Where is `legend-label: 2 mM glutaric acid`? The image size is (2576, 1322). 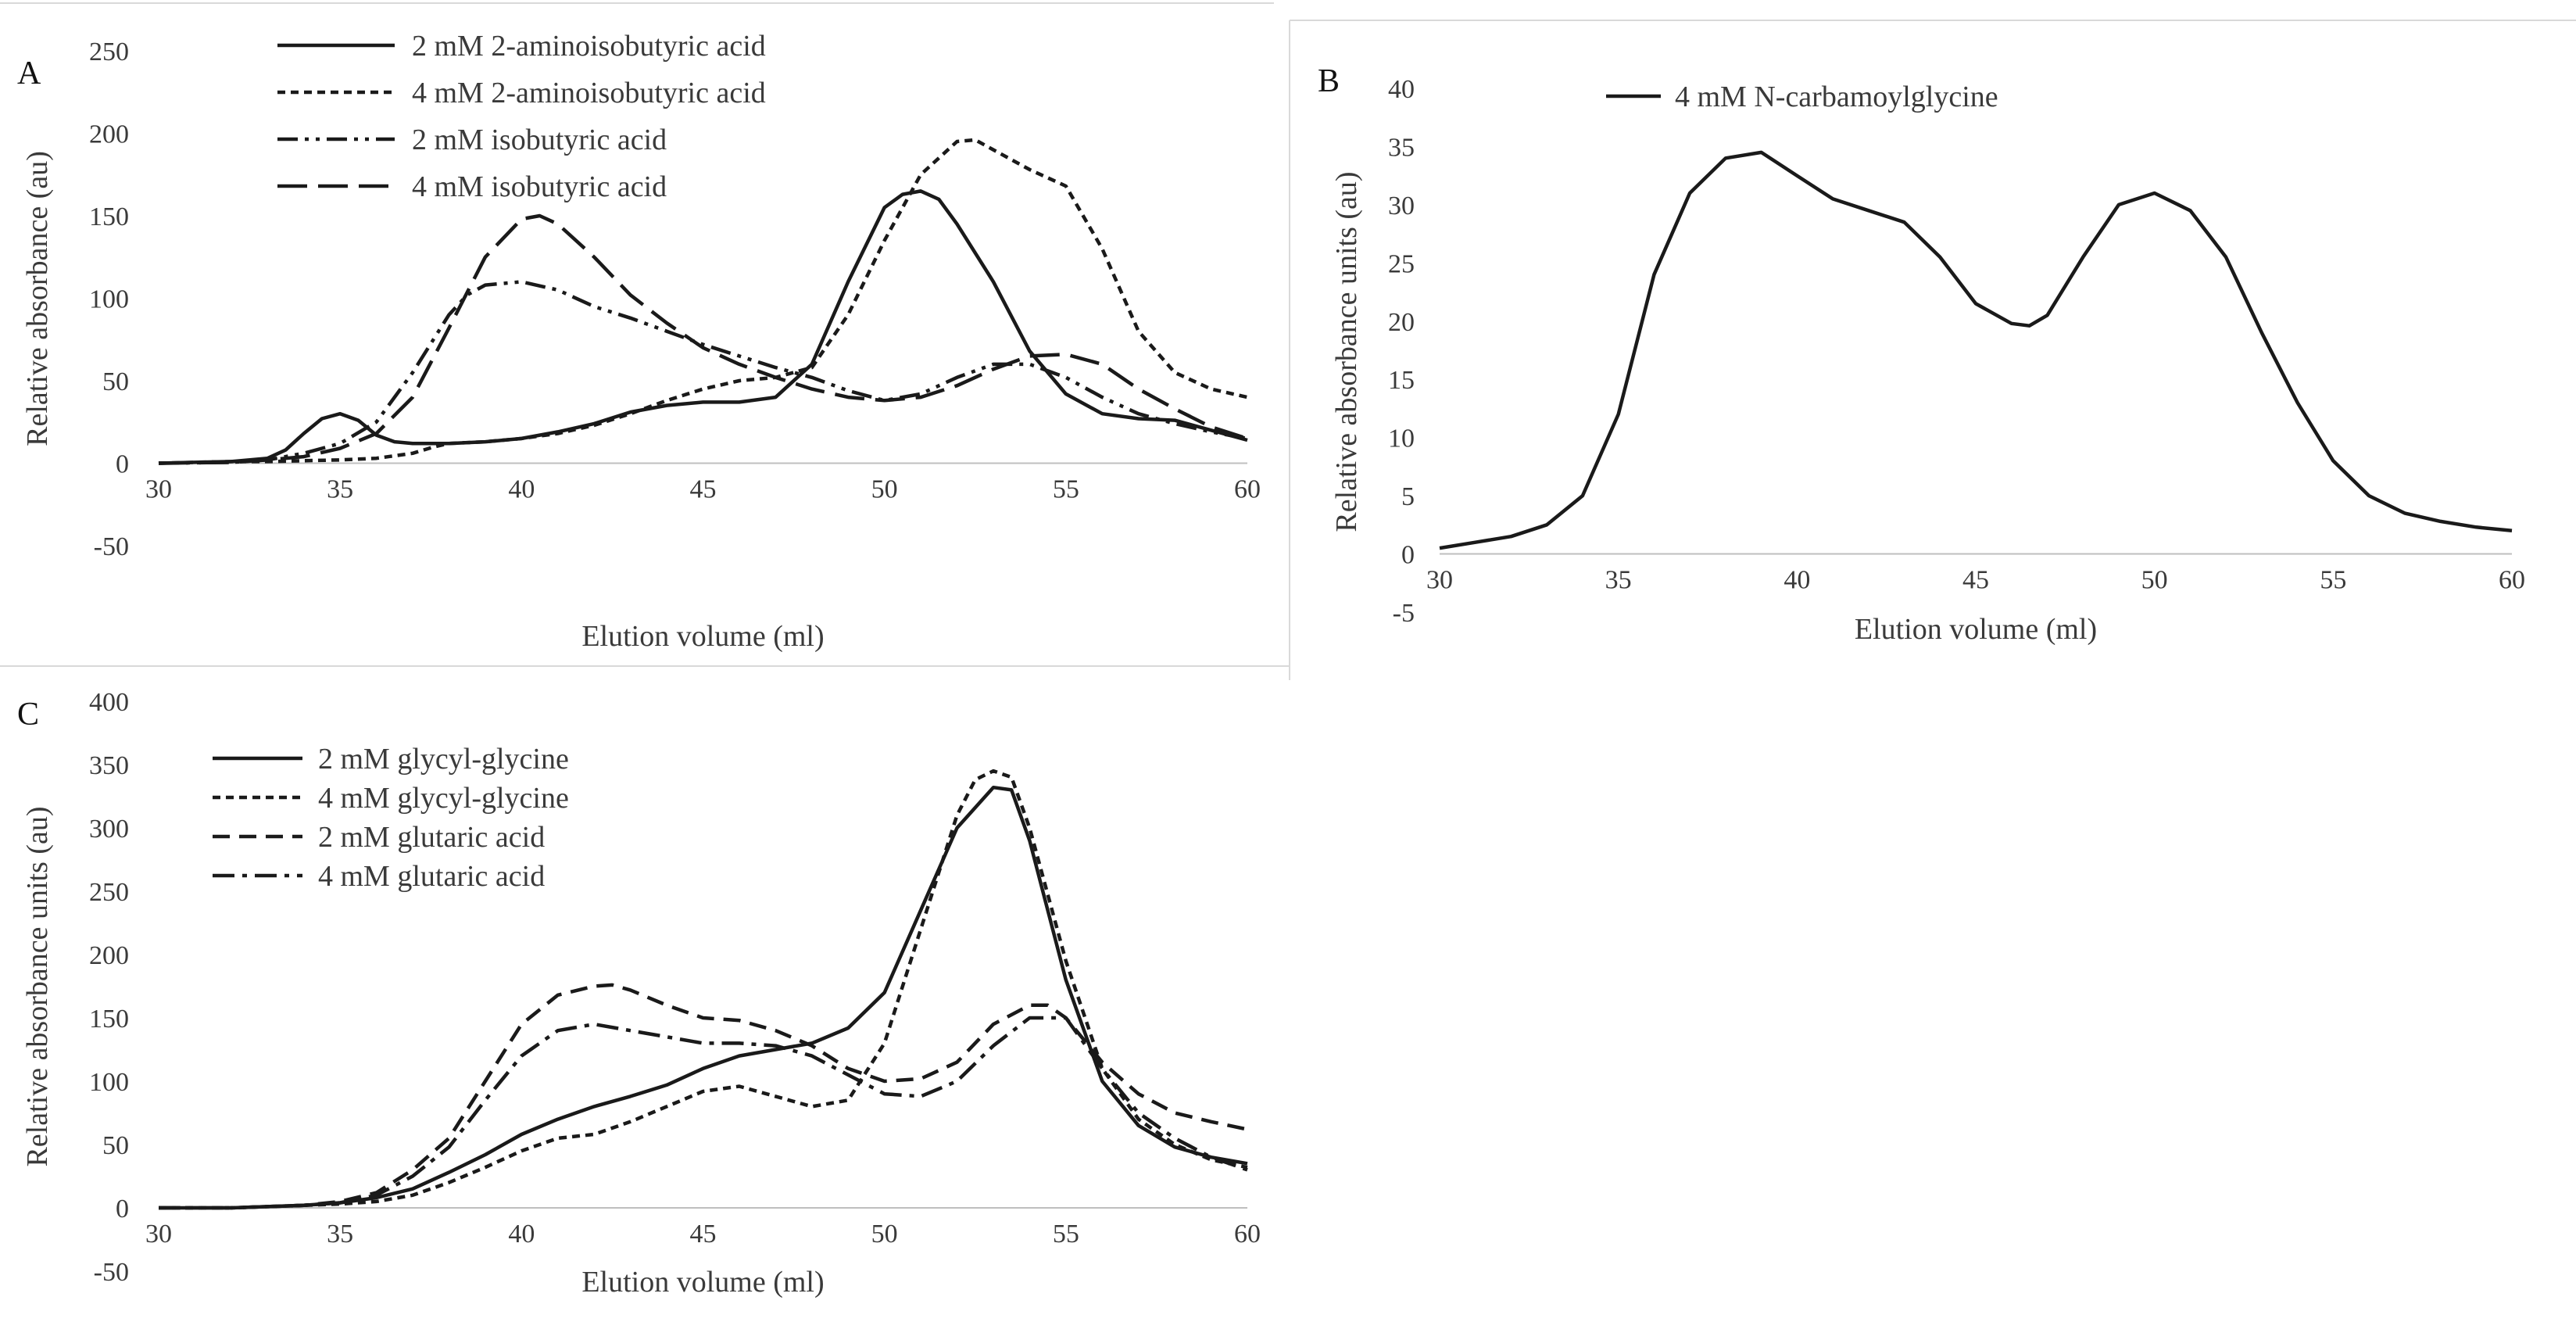 legend-label: 2 mM glutaric acid is located at coordinates (431, 837).